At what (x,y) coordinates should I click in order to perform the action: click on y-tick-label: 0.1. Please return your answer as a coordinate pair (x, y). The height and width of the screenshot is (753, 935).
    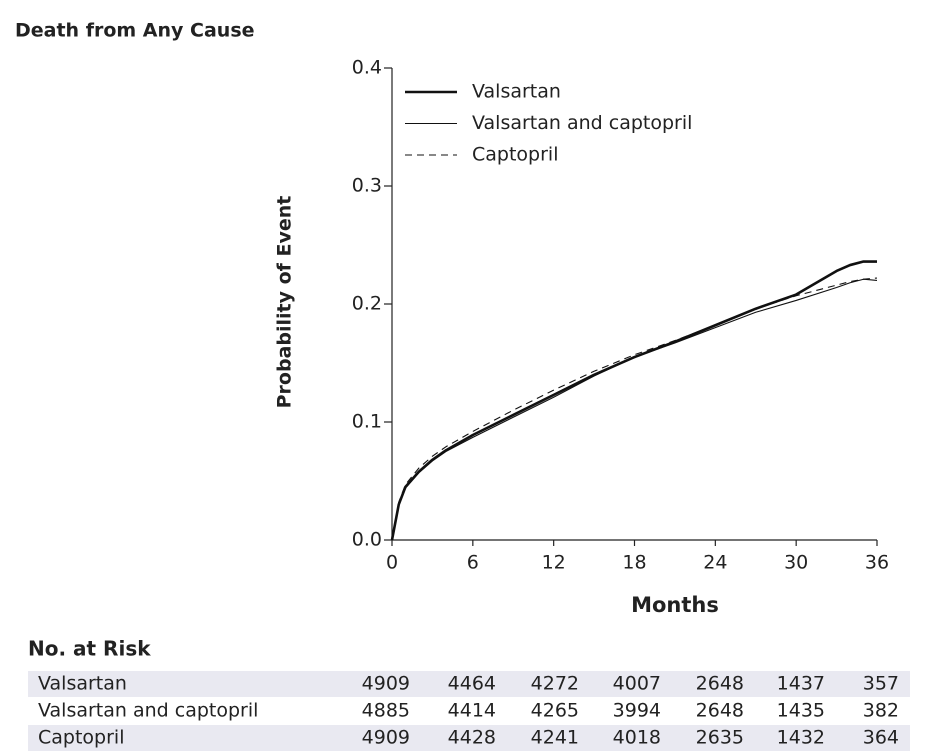
    Looking at the image, I should click on (367, 422).